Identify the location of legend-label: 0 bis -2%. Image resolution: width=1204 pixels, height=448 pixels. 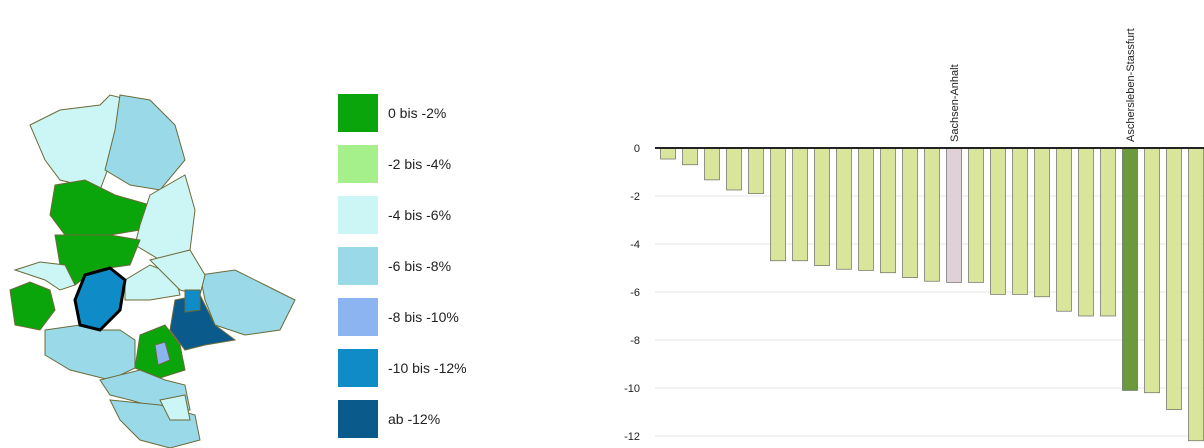
(417, 113).